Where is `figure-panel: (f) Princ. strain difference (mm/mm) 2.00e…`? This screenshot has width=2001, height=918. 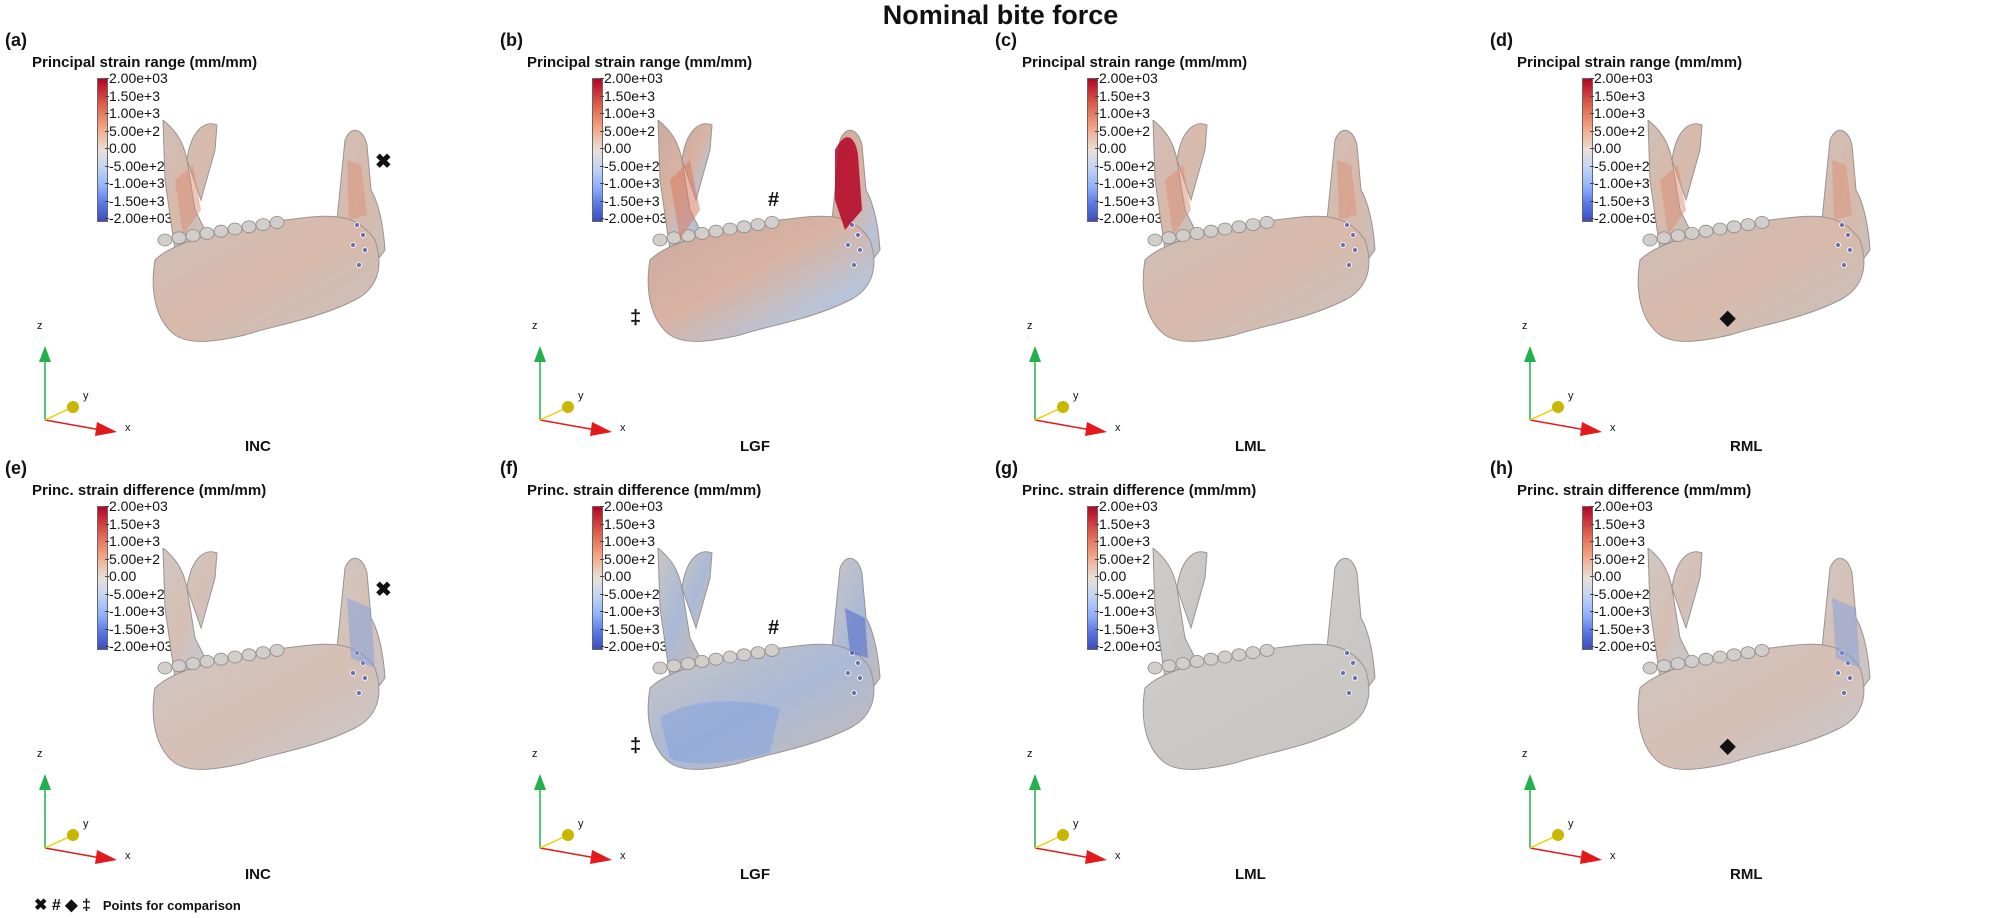 figure-panel: (f) Princ. strain difference (mm/mm) 2.00e… is located at coordinates (750, 682).